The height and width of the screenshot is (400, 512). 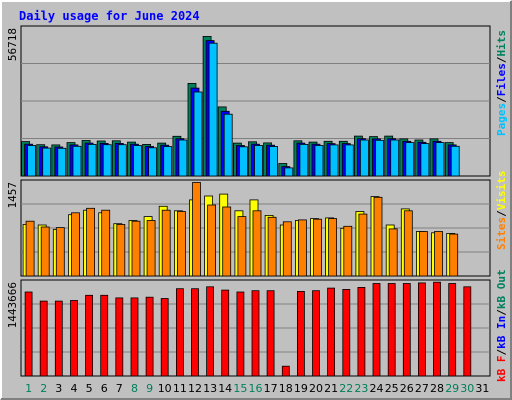 I want to click on x-tick-label-day-1: 1, so click(x=28, y=388).